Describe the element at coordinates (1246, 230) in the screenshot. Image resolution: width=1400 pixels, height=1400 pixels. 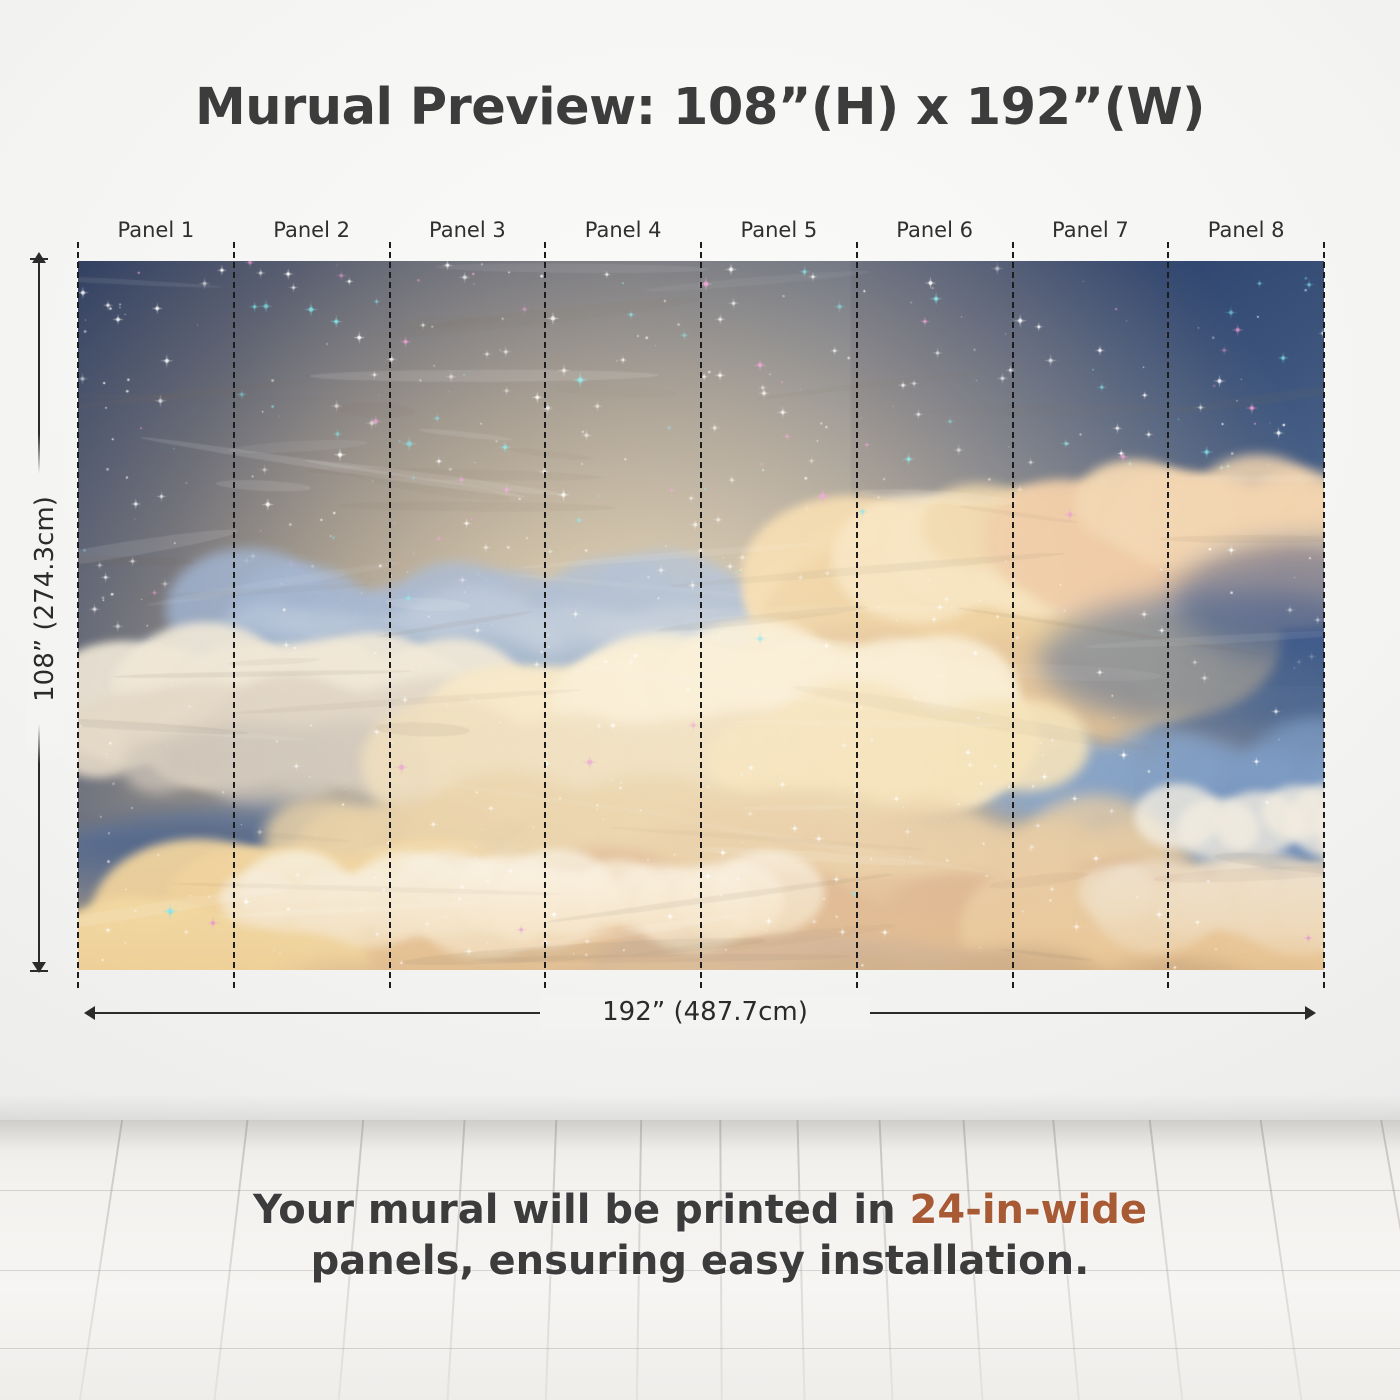
I see `panel-label-8: Panel 8` at that location.